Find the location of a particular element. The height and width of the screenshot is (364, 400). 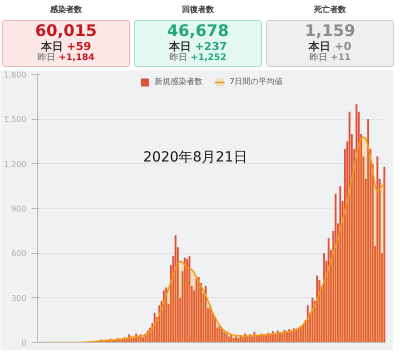

text: 回復者数 is located at coordinates (198, 10).